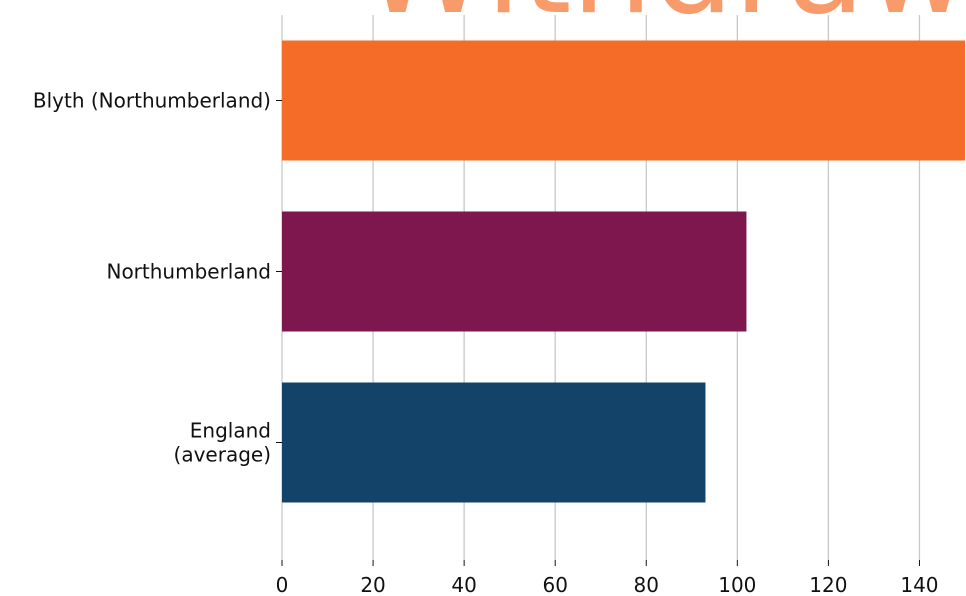  What do you see at coordinates (188, 272) in the screenshot?
I see `category-label: Northumberland` at bounding box center [188, 272].